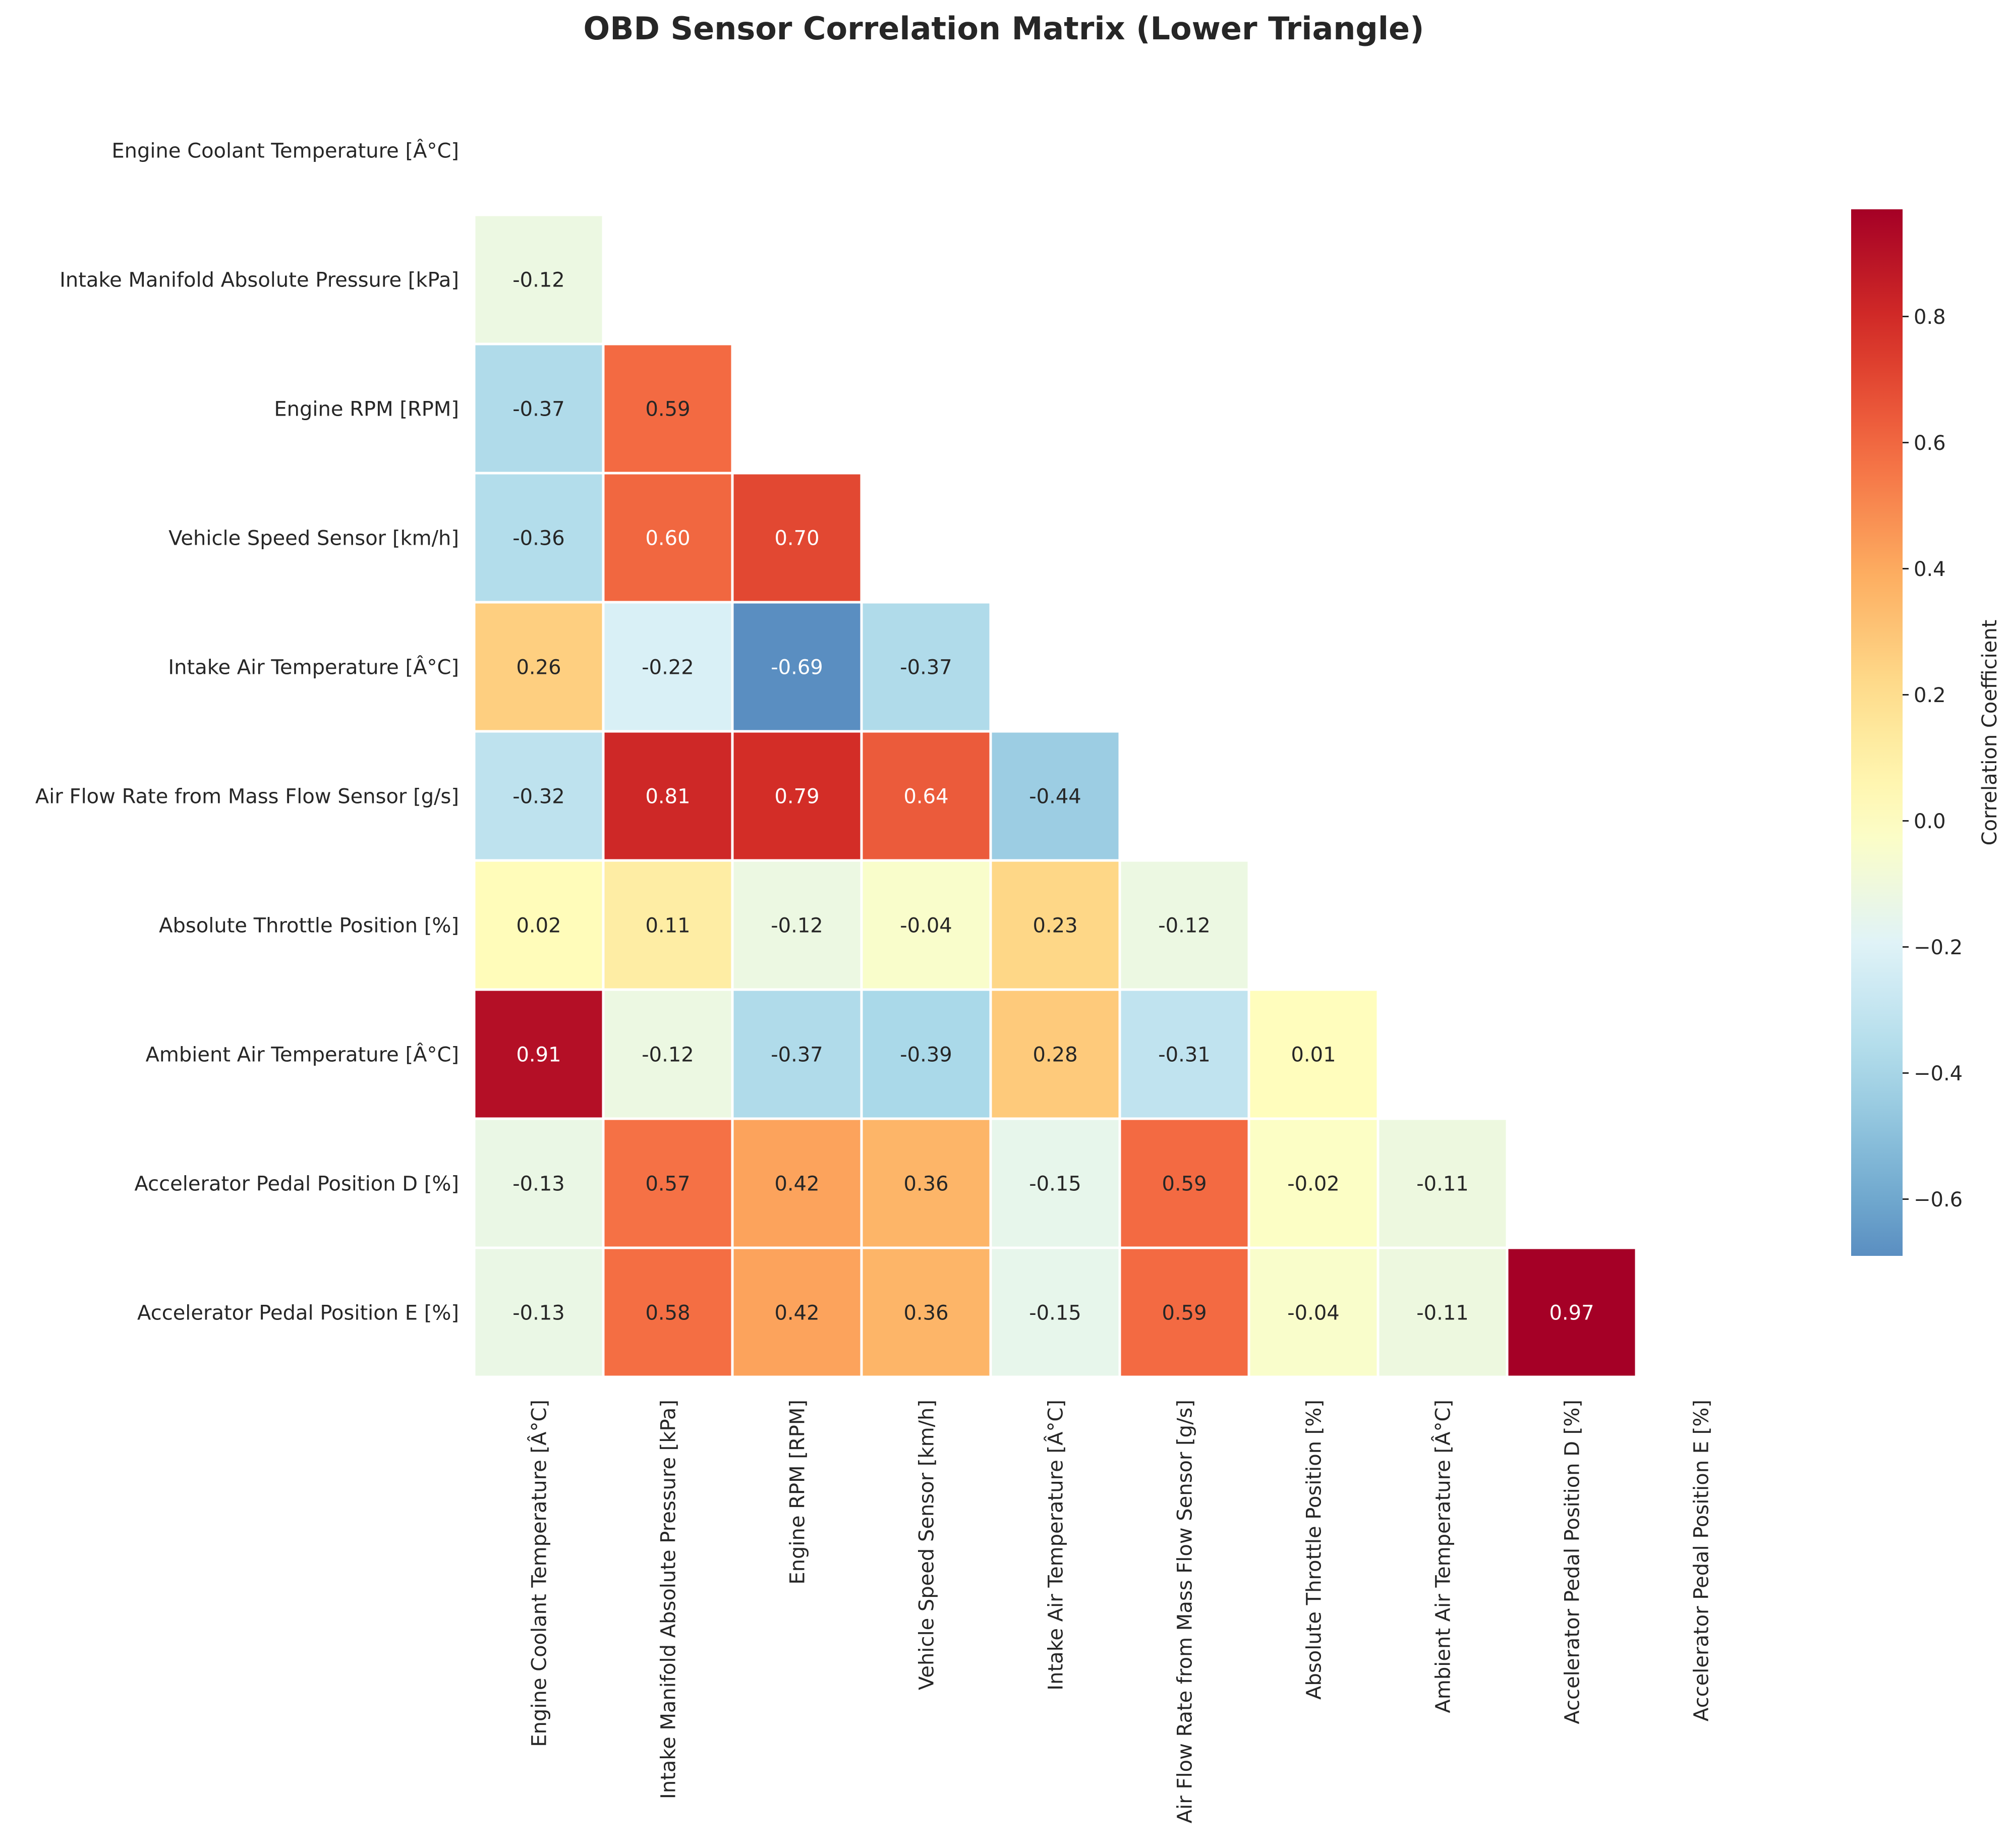 The width and height of the screenshot is (2008, 1848). I want to click on cell-value-label: -0.22, so click(668, 667).